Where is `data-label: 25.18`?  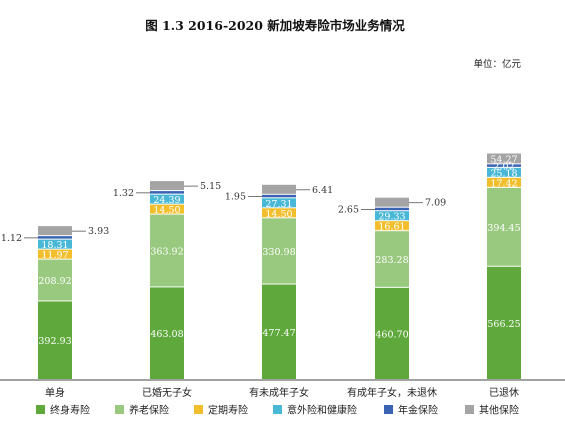 data-label: 25.18 is located at coordinates (503, 173).